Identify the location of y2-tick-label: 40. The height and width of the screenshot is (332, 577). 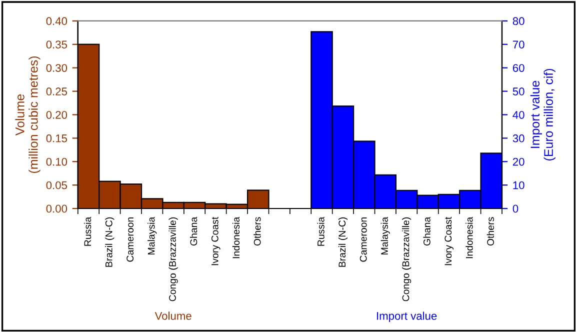
(518, 114).